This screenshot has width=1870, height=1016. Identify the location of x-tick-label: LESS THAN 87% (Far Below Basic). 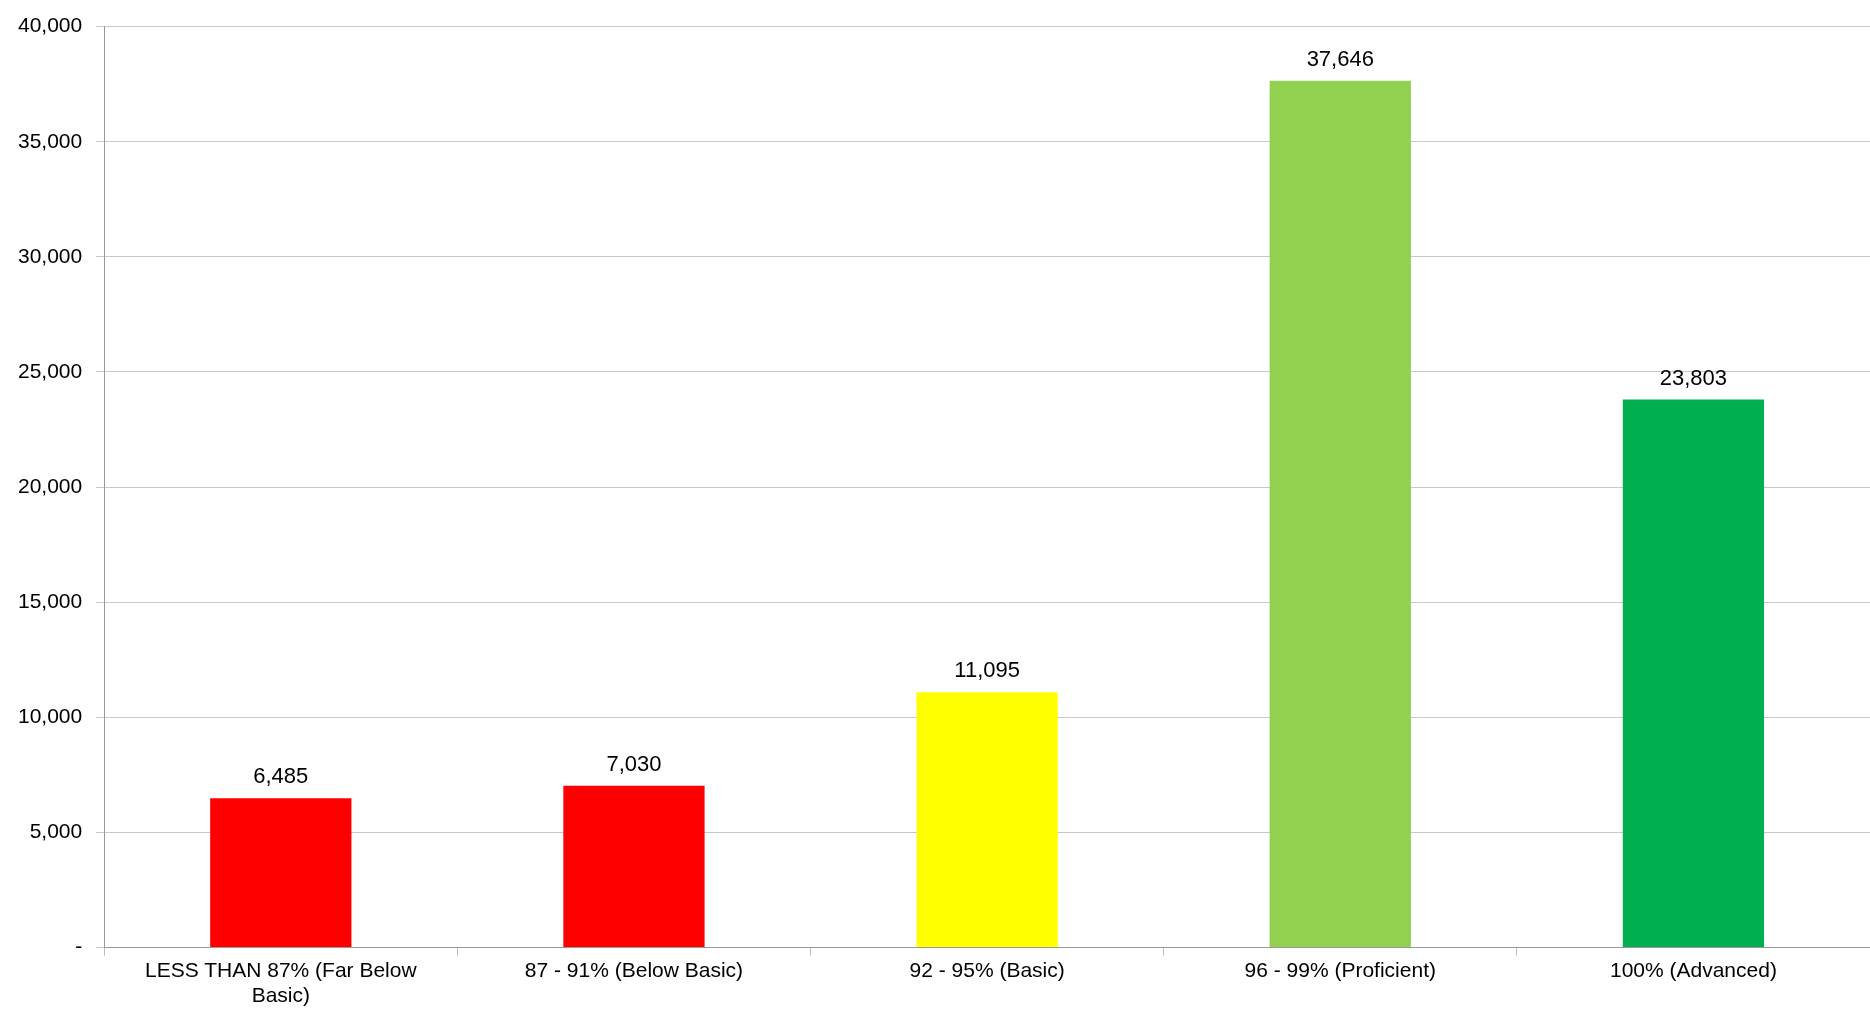
(281, 982).